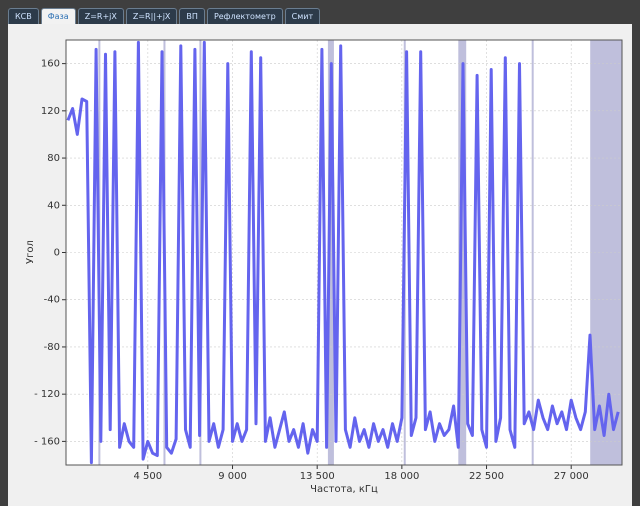 The width and height of the screenshot is (640, 506). I want to click on y-tick-label: - 120, so click(47, 394).